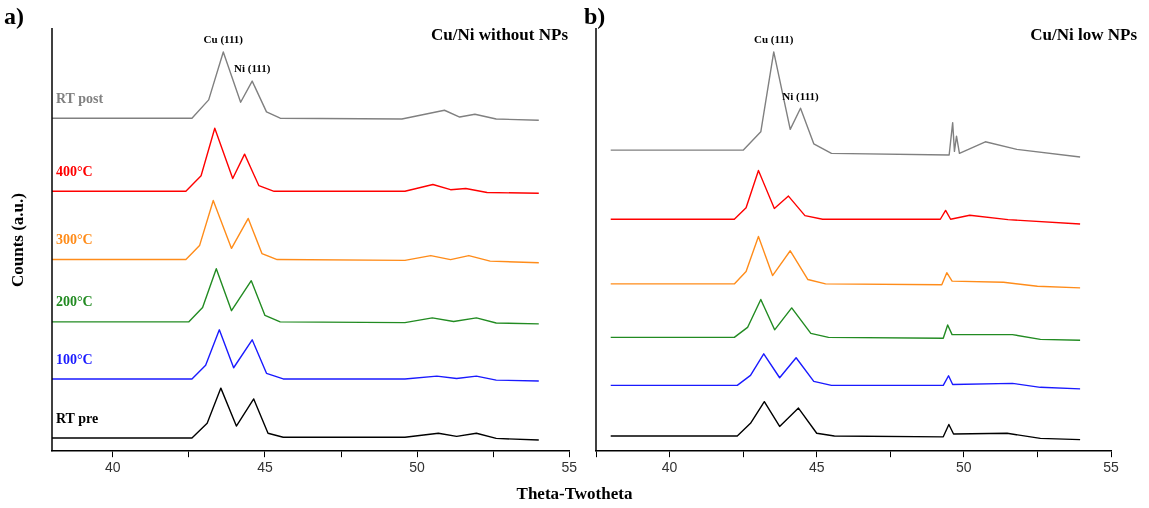 This screenshot has width=1149, height=508. Describe the element at coordinates (74, 359) in the screenshot. I see `series-label: 100°C` at that location.